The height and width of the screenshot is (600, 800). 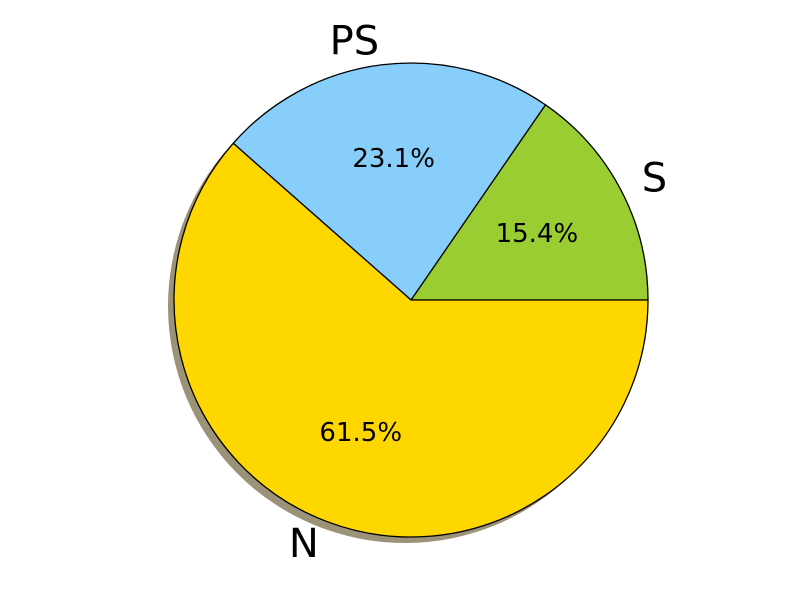 I want to click on pct-label-ps: 23.1%, so click(x=393, y=159).